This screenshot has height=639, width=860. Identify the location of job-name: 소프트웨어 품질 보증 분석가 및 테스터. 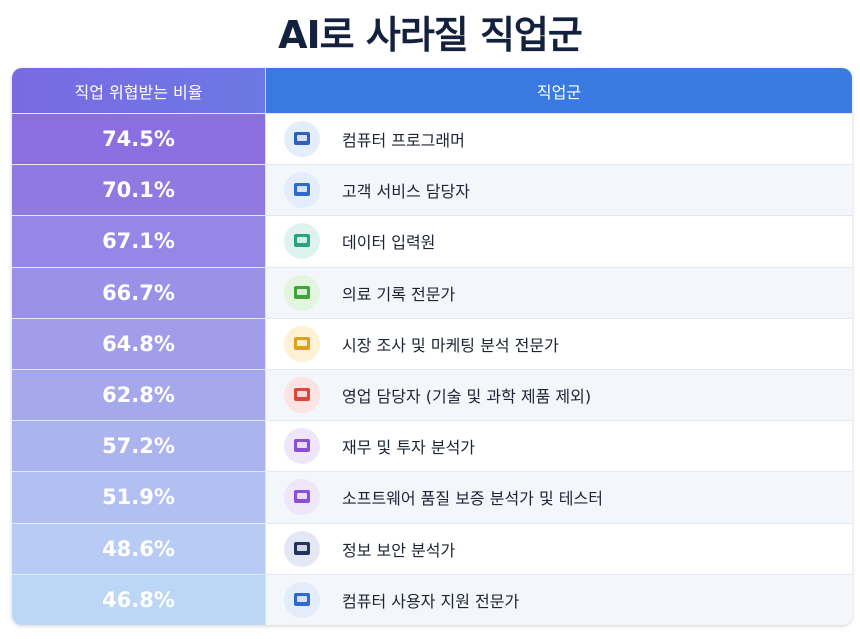
(472, 499).